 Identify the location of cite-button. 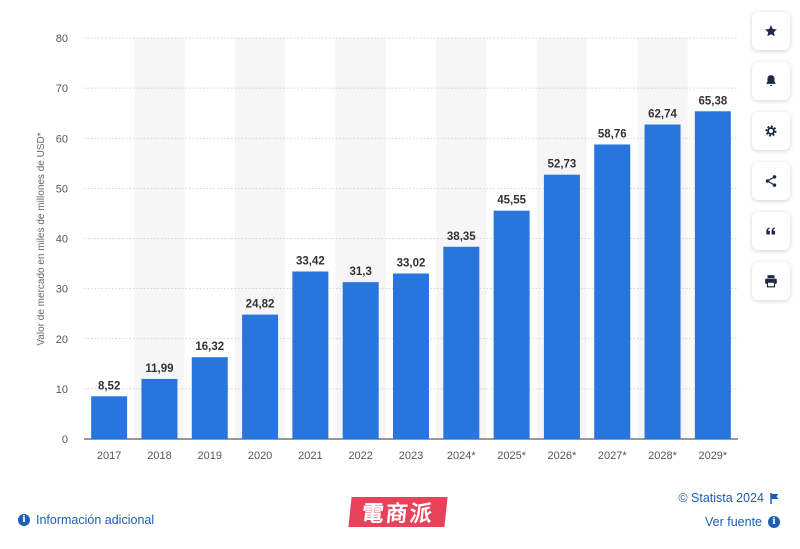
(771, 231).